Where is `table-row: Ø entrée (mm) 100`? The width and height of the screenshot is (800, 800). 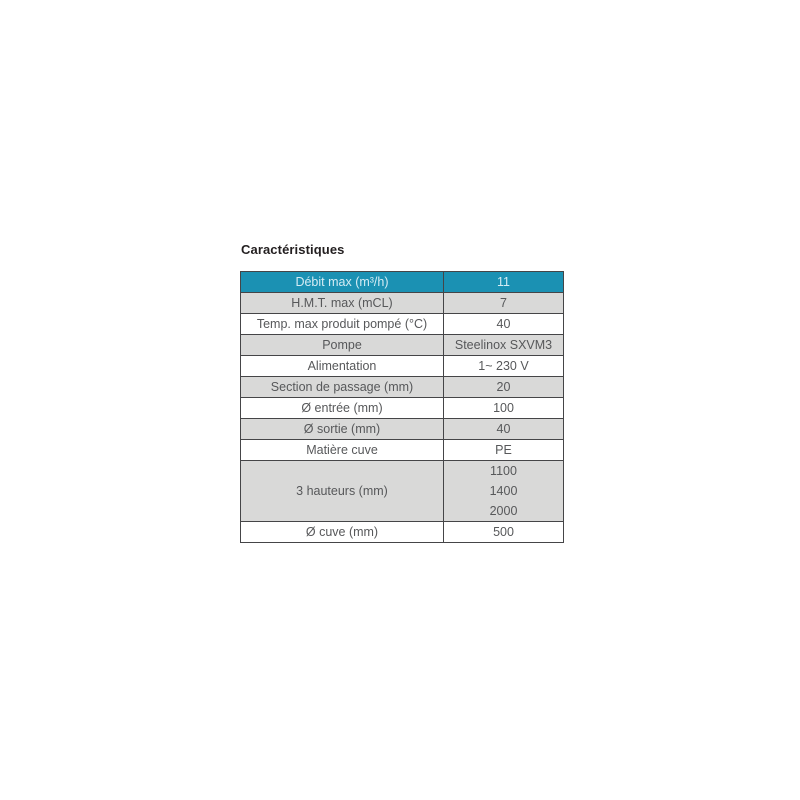
table-row: Ø entrée (mm) 100 is located at coordinates (402, 408).